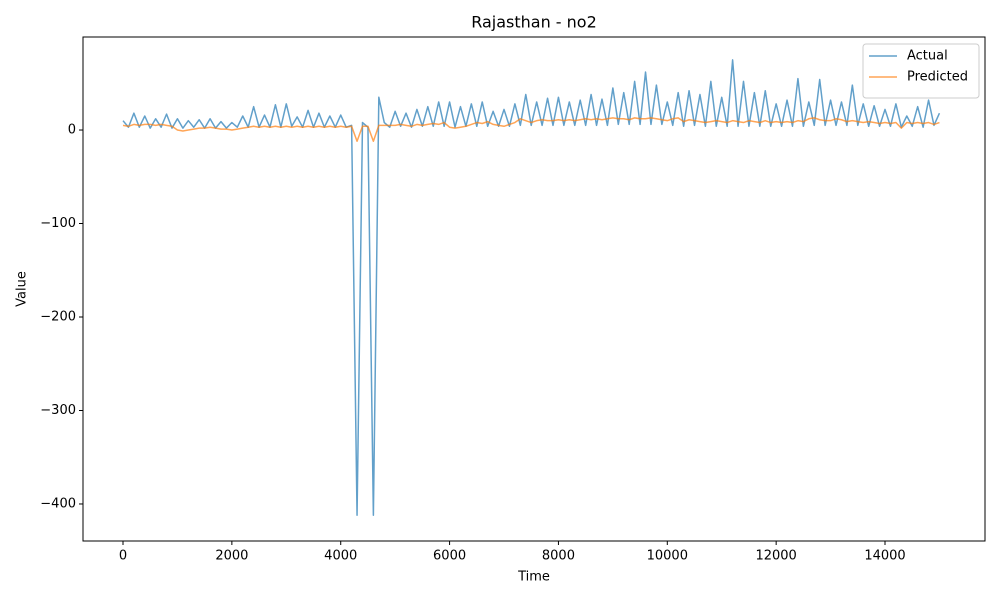  I want to click on x-axis-label: Time, so click(533, 577).